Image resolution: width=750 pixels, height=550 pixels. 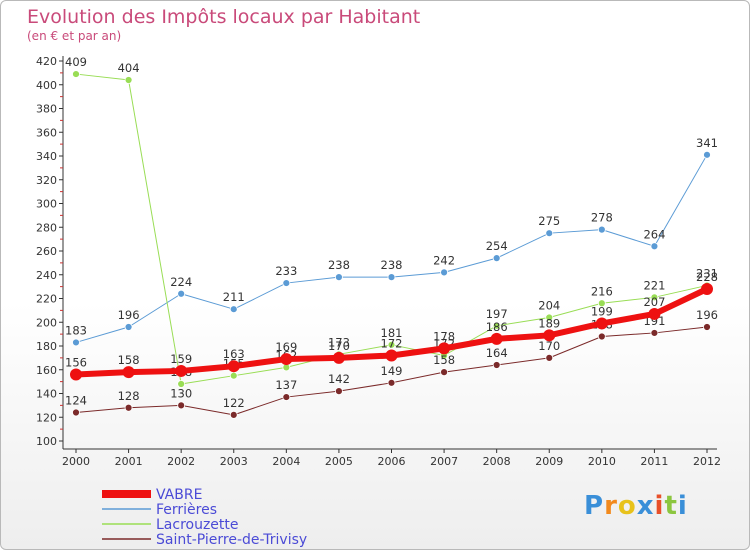 I want to click on y-tick-label: 400, so click(x=46, y=85).